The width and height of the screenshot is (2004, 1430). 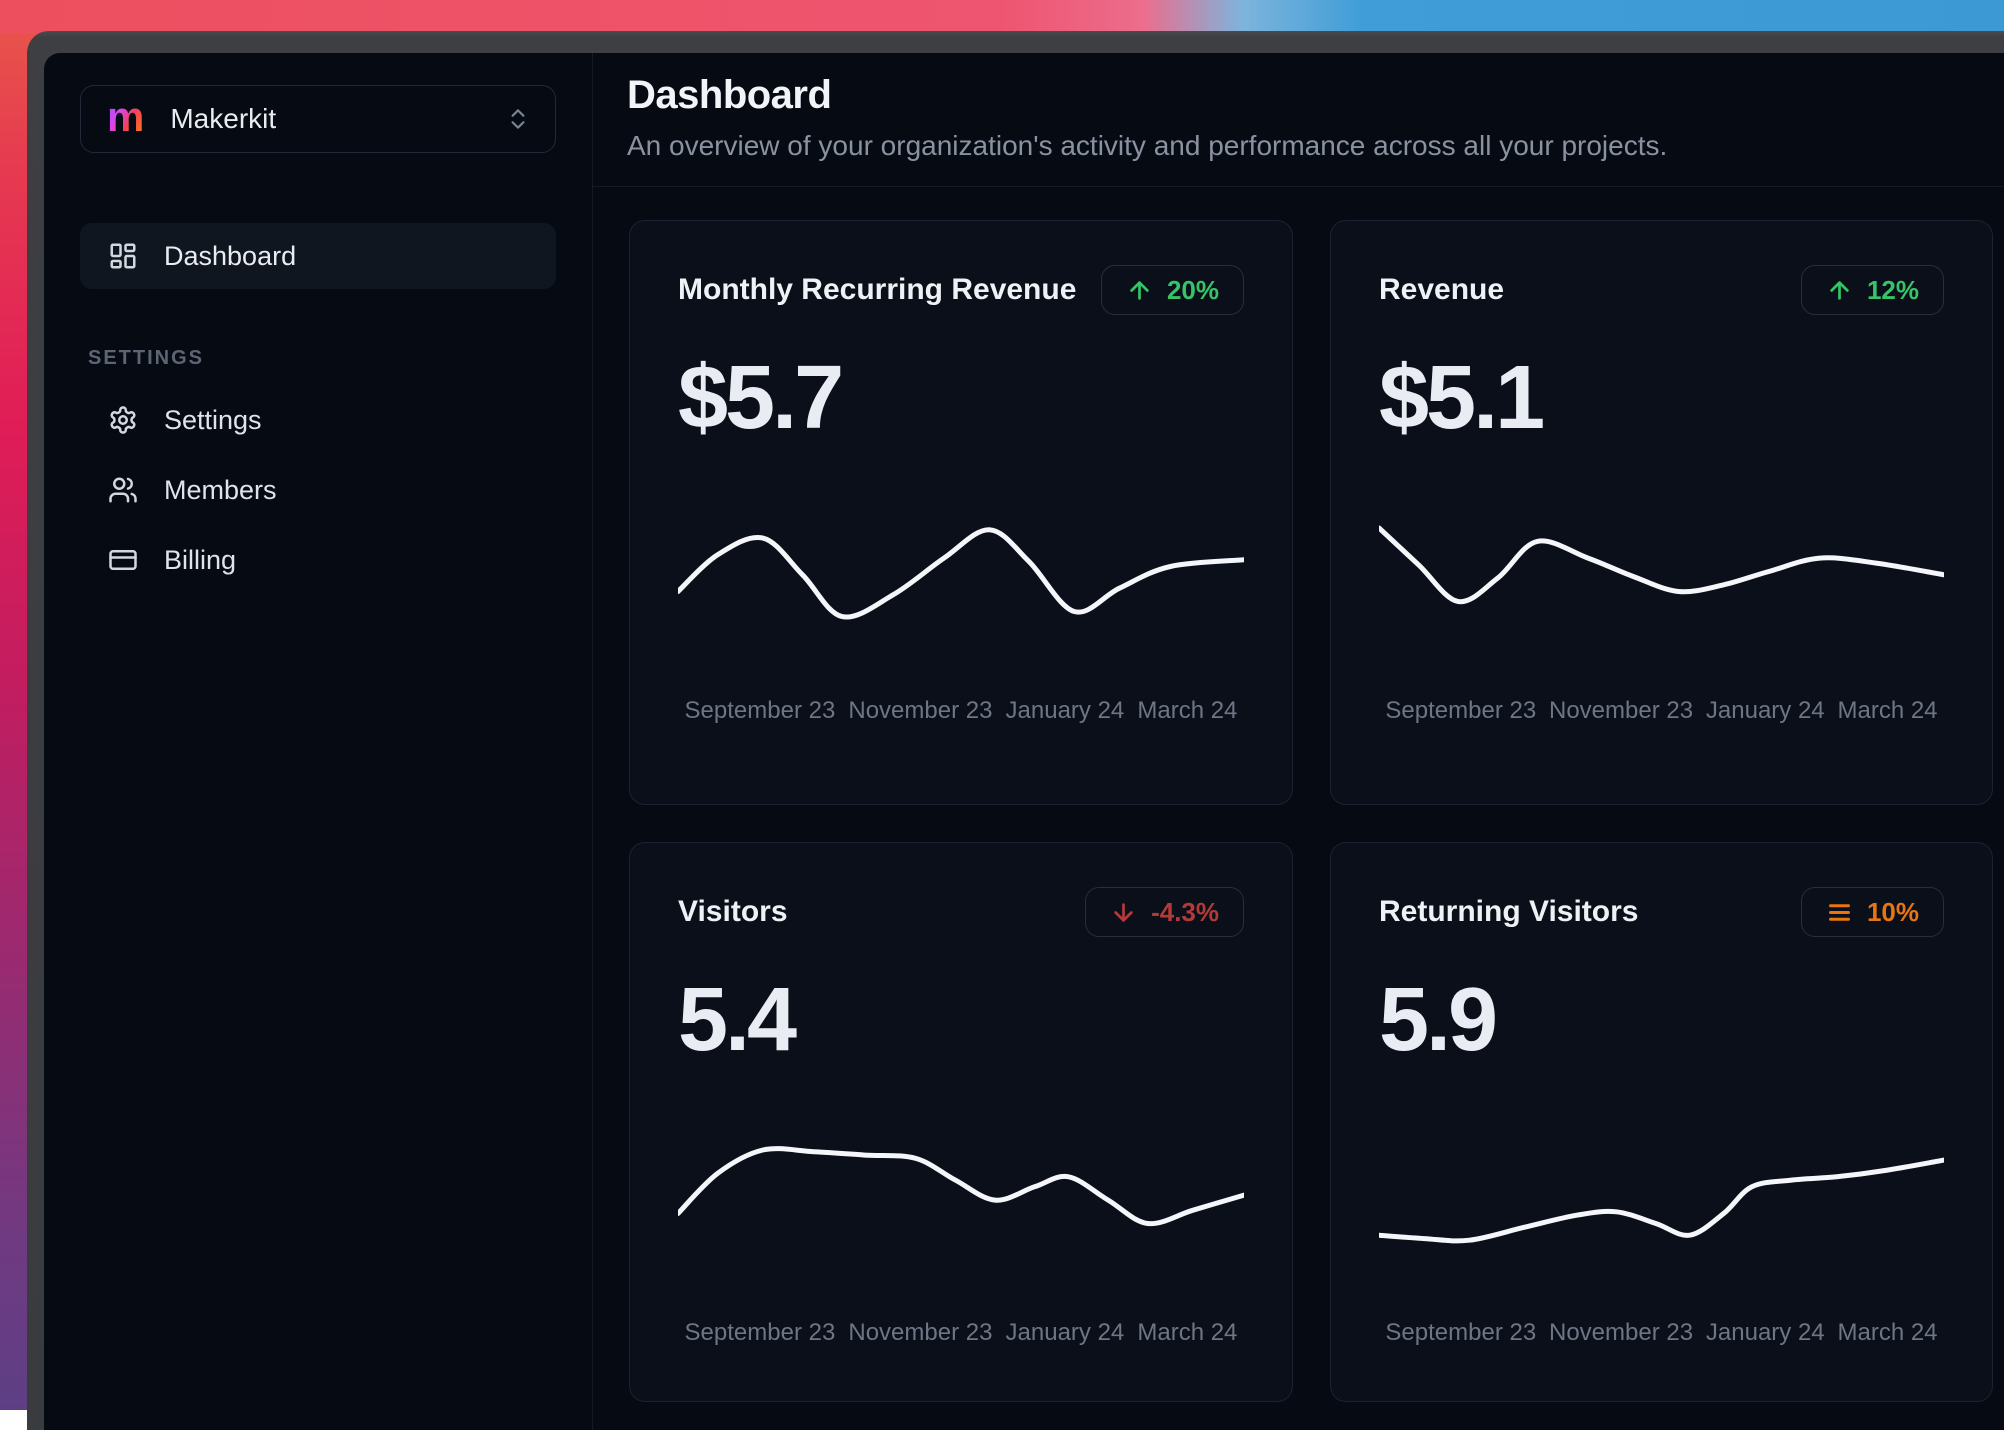 What do you see at coordinates (123, 560) in the screenshot?
I see `credit-card-icon` at bounding box center [123, 560].